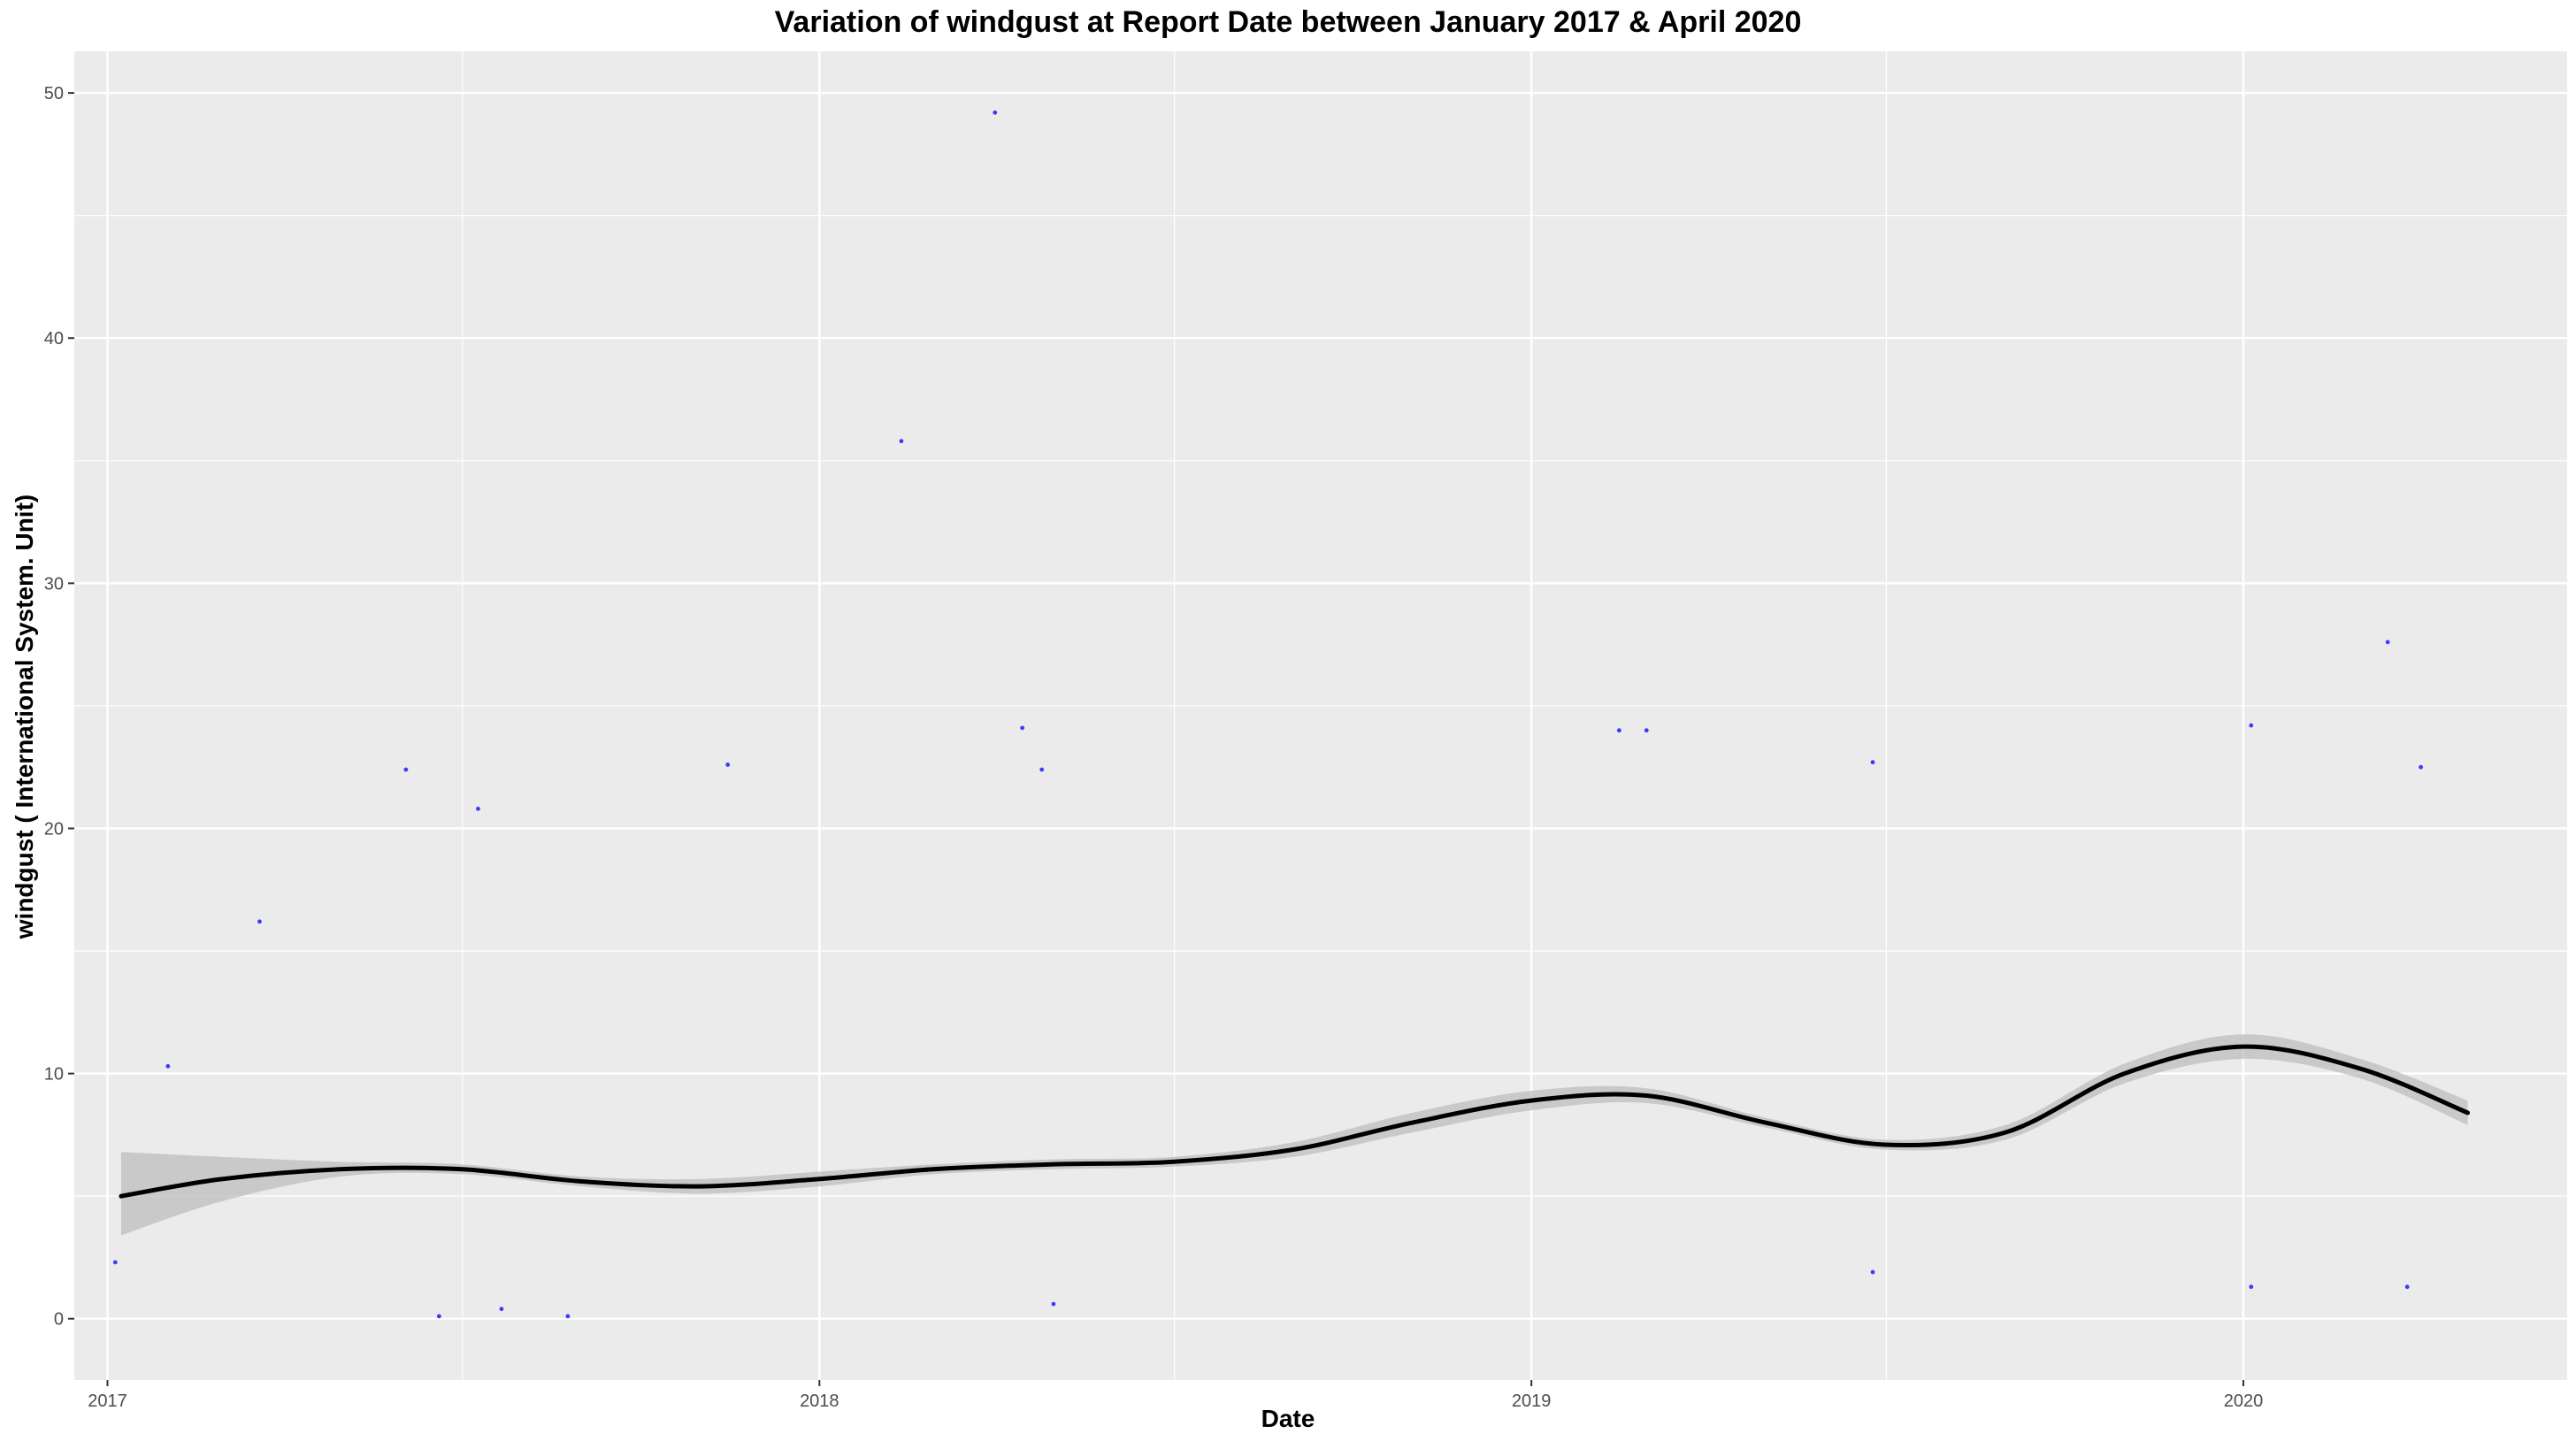 The height and width of the screenshot is (1449, 2576). I want to click on y-tick-label: 30, so click(54, 584).